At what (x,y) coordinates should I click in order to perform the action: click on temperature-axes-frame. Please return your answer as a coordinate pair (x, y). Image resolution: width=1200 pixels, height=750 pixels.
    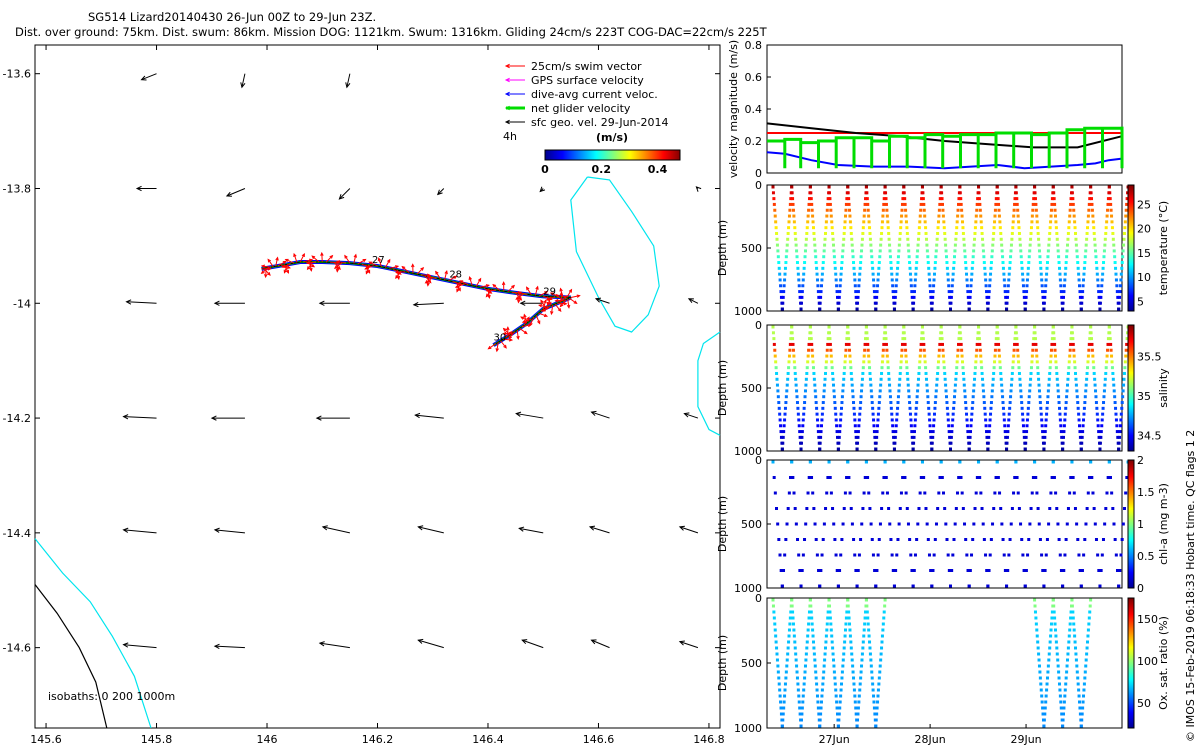
    Looking at the image, I should click on (944, 248).